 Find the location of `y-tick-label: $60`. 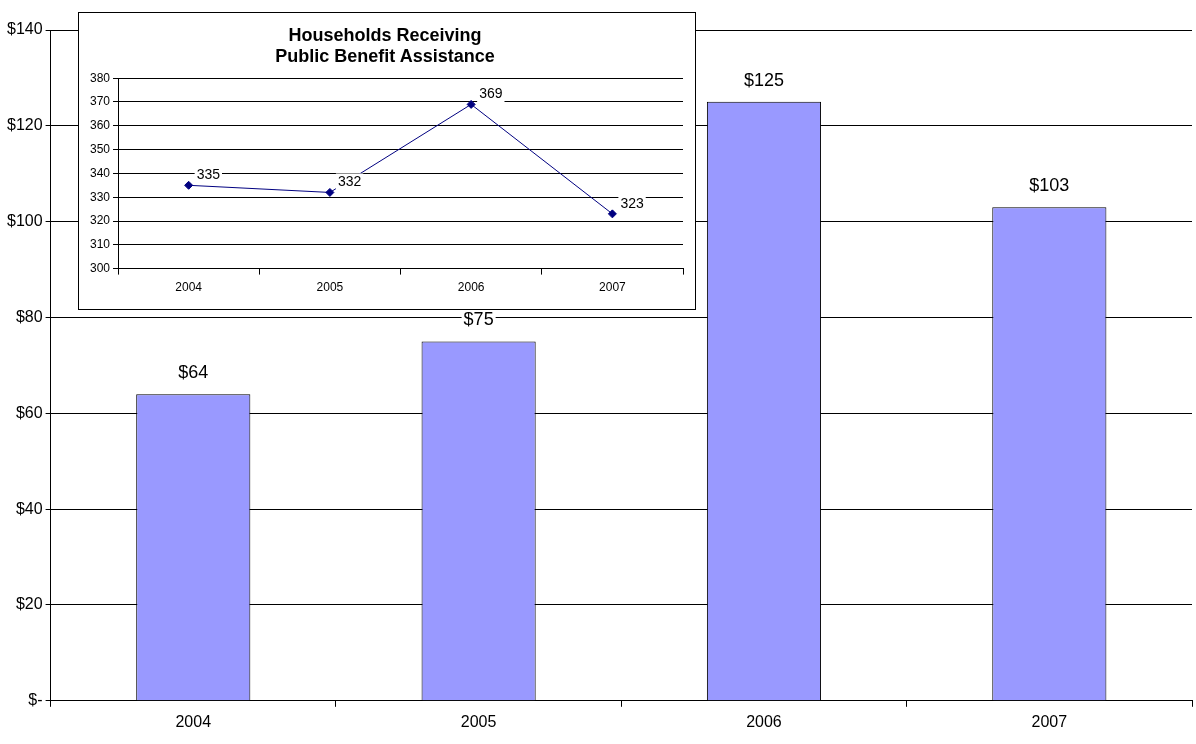

y-tick-label: $60 is located at coordinates (29, 412).